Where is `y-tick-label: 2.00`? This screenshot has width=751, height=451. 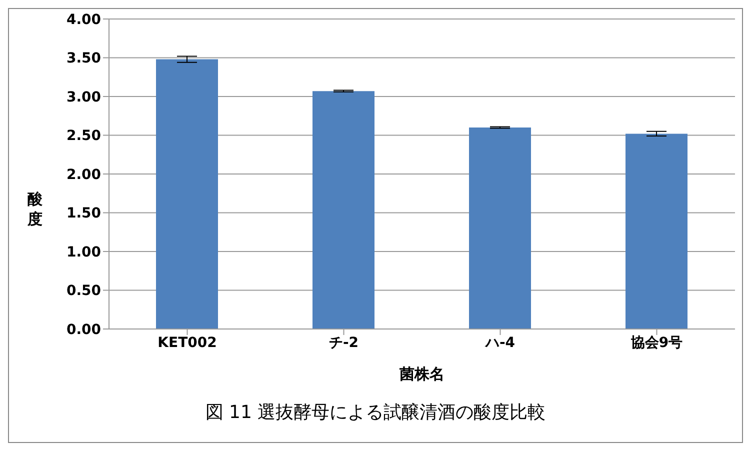
y-tick-label: 2.00 is located at coordinates (84, 174).